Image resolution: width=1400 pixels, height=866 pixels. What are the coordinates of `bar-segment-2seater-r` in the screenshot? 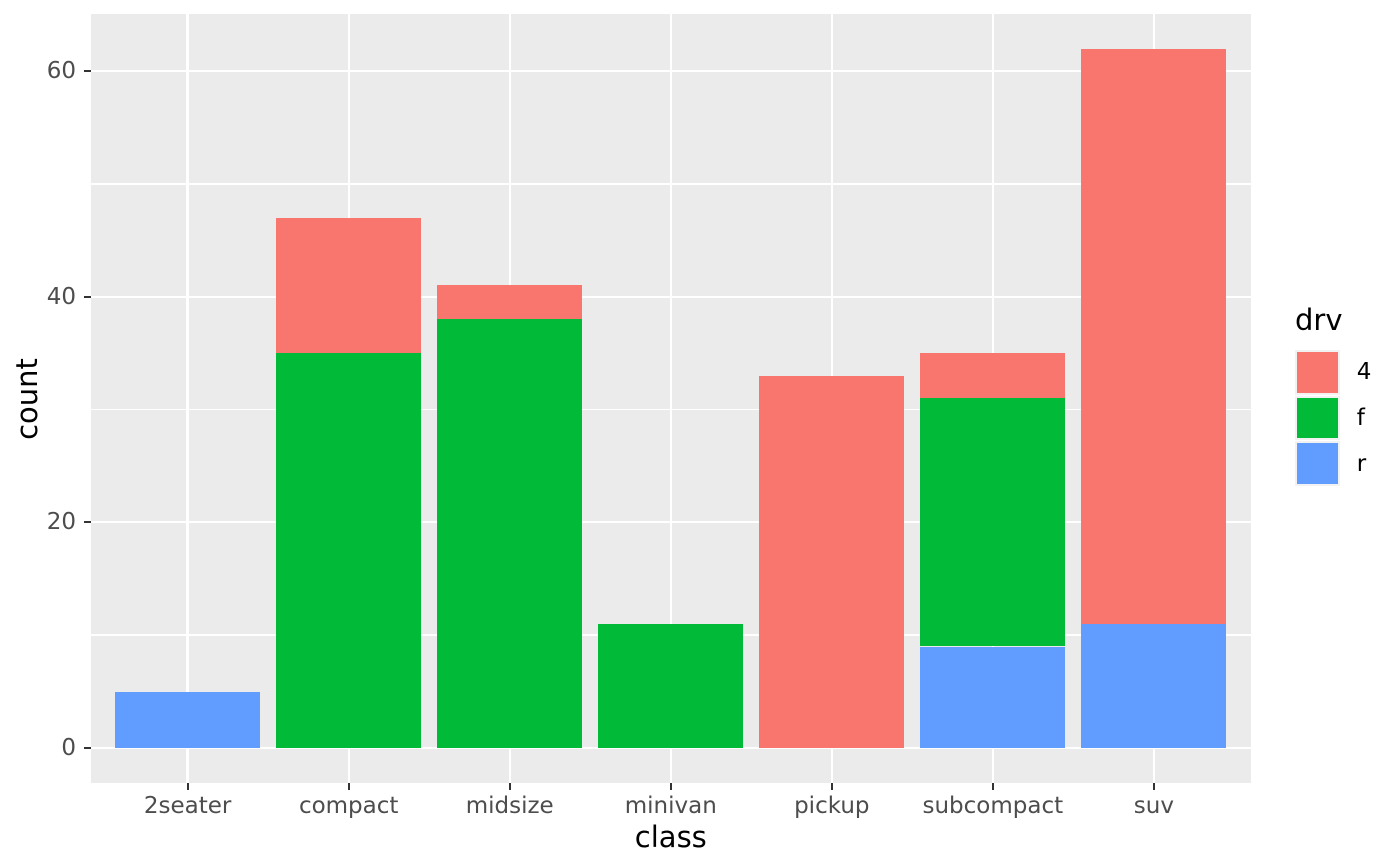 It's located at (188, 719).